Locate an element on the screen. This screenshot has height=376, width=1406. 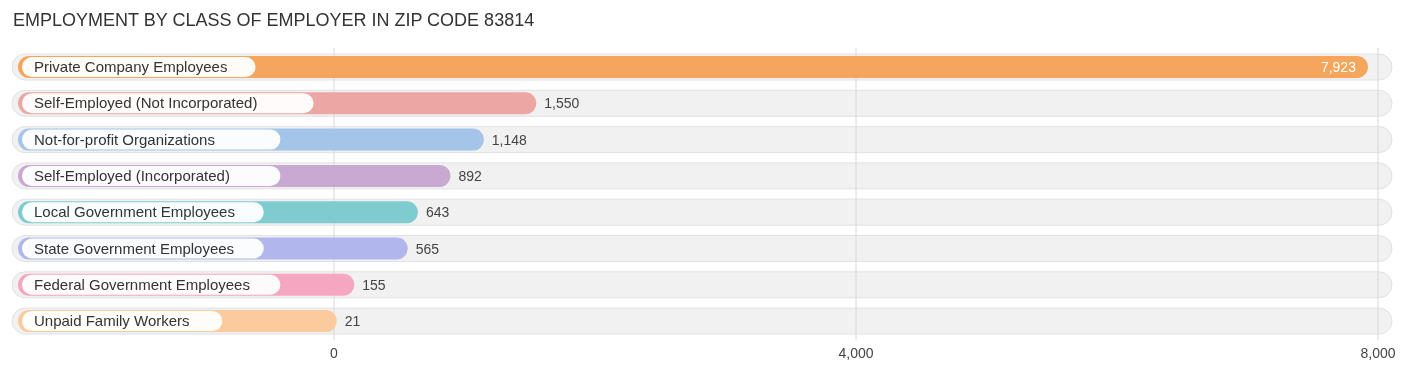
data-label: 643 is located at coordinates (437, 212).